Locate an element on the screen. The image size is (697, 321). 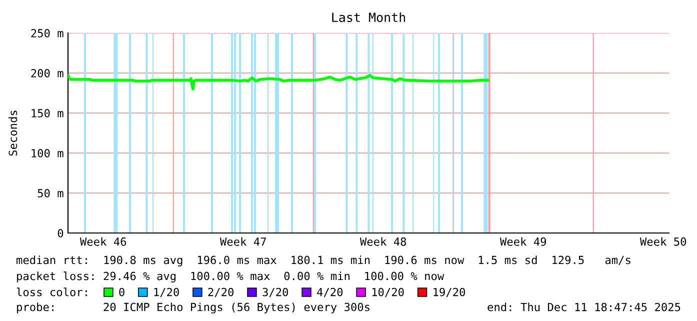
legend-label: 4/20 is located at coordinates (330, 293).